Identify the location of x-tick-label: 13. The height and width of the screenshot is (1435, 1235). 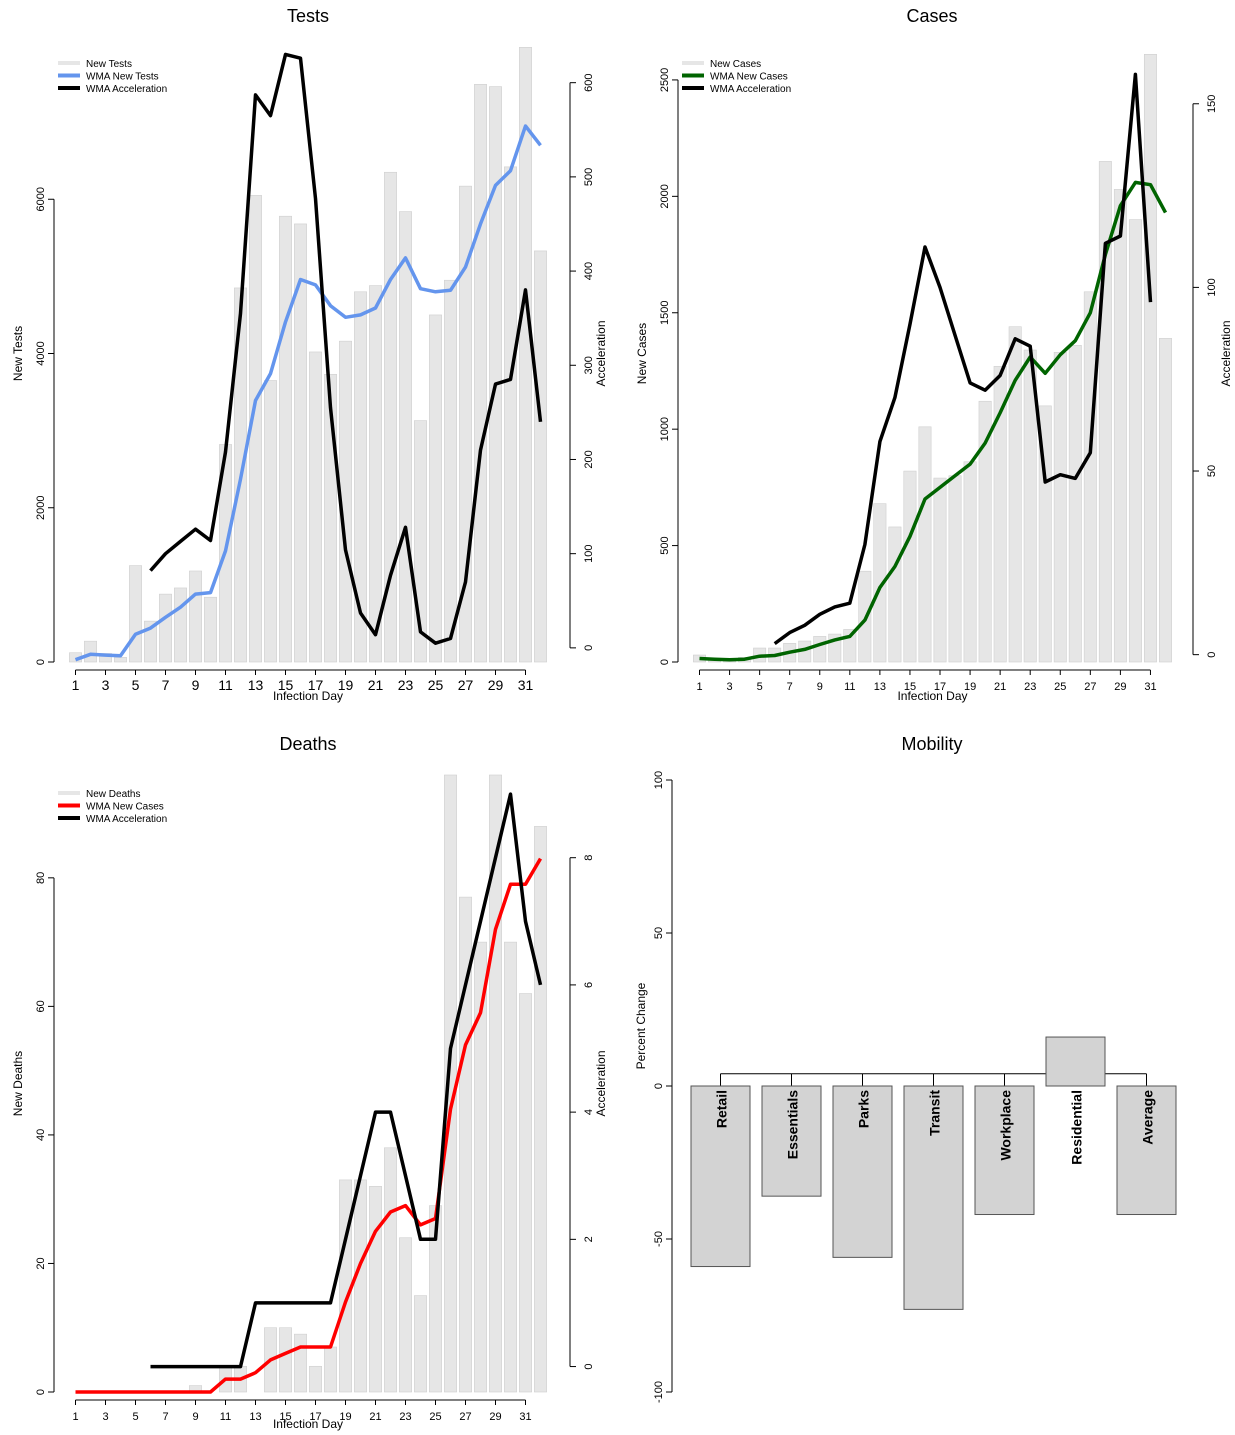
(255, 1417).